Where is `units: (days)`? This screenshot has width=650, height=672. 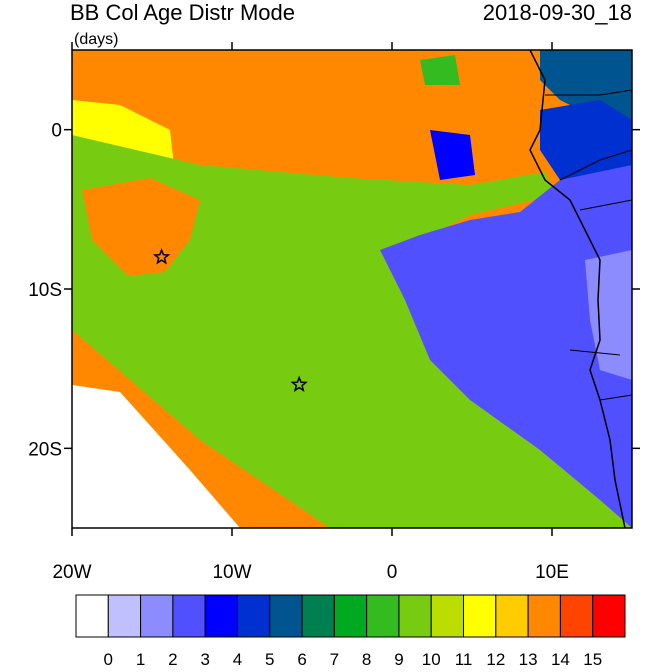 units: (days) is located at coordinates (96, 39).